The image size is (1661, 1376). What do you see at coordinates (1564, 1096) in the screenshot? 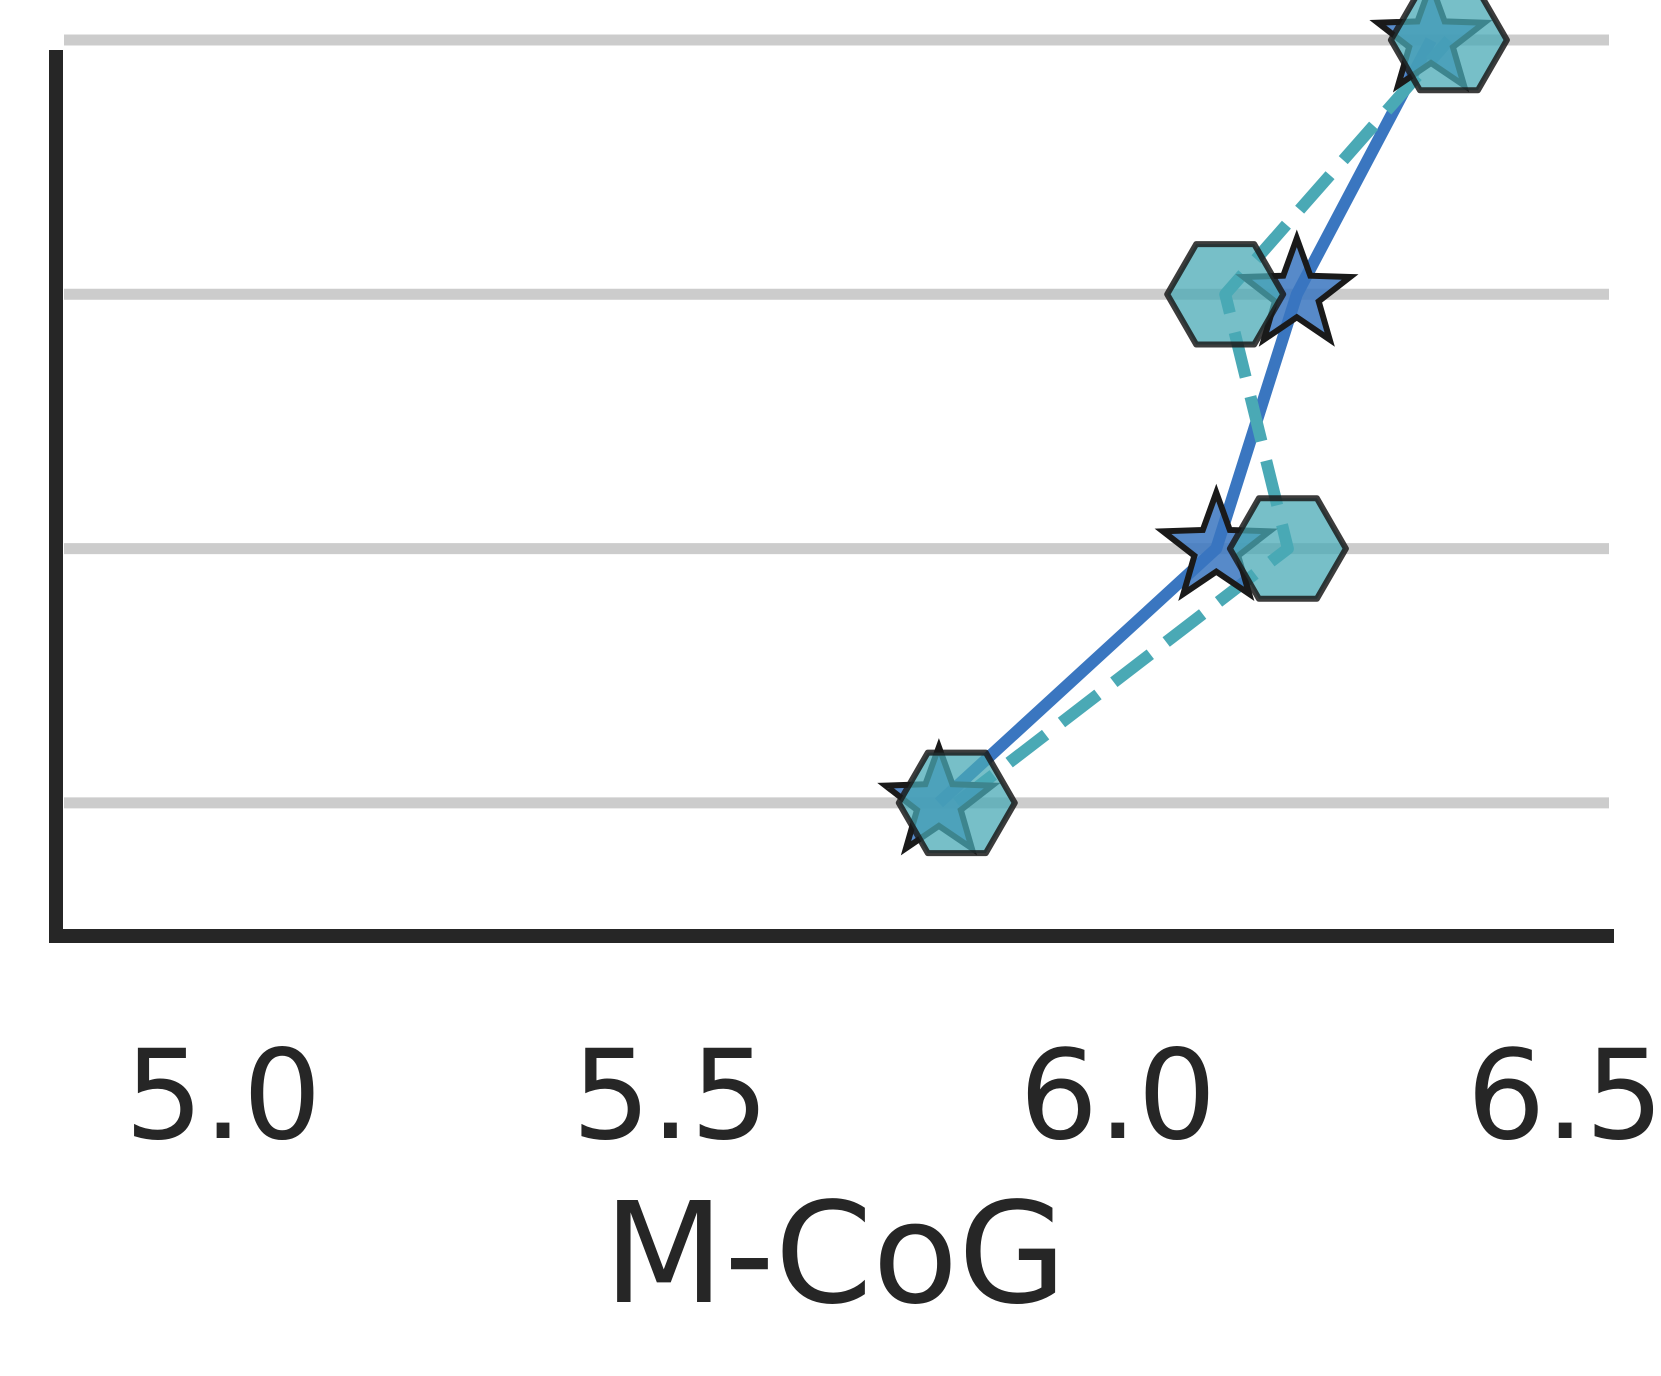
I see `x-tick-label-3: 6.5` at bounding box center [1564, 1096].